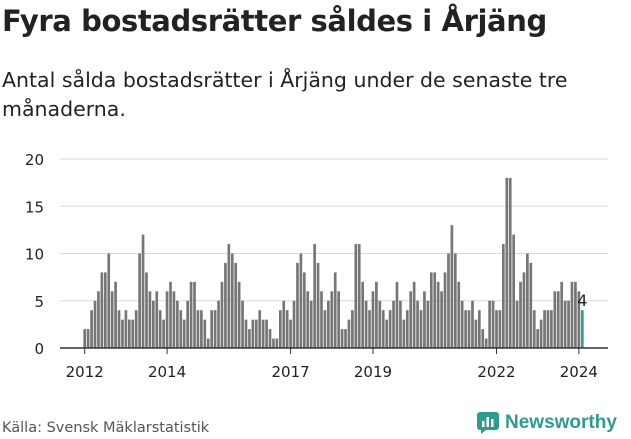  I want to click on source-credit: Källa: Svensk Mäklarstatistik, so click(106, 428).